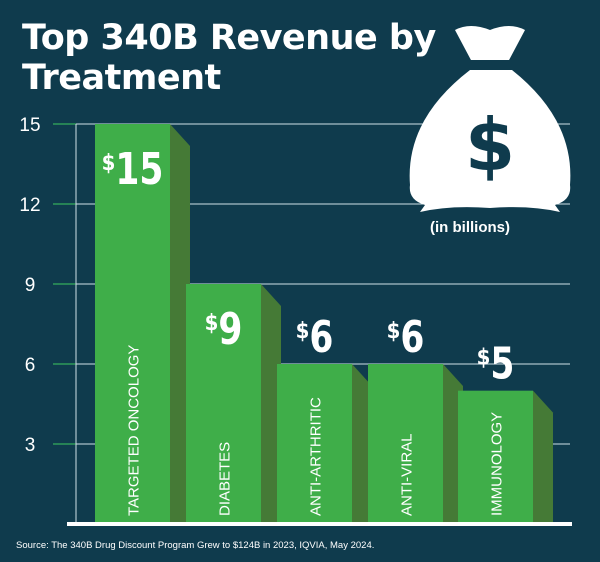 This screenshot has height=562, width=600. I want to click on category-label: ANTI-ARTHRITIC, so click(316, 456).